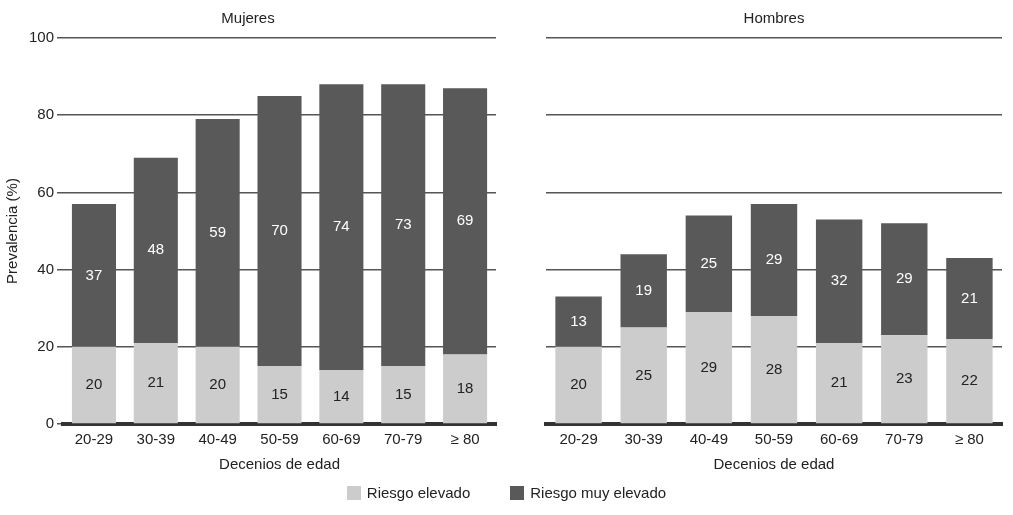  Describe the element at coordinates (774, 18) in the screenshot. I see `chart-title: Hombres` at that location.